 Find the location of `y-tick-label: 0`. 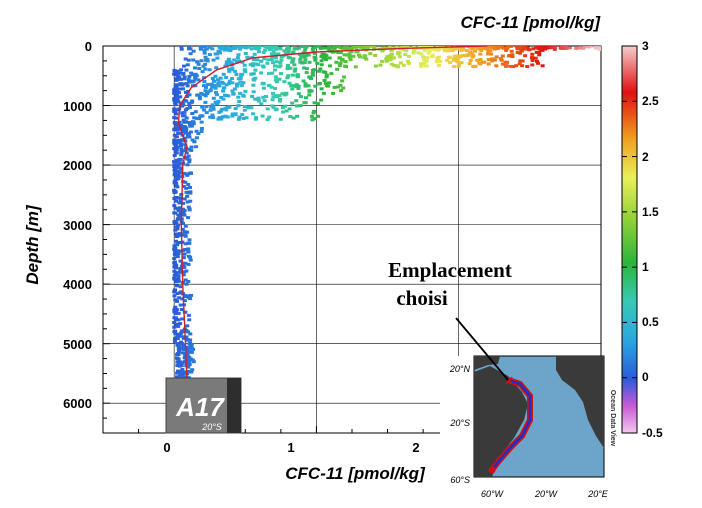

y-tick-label: 0 is located at coordinates (88, 46).